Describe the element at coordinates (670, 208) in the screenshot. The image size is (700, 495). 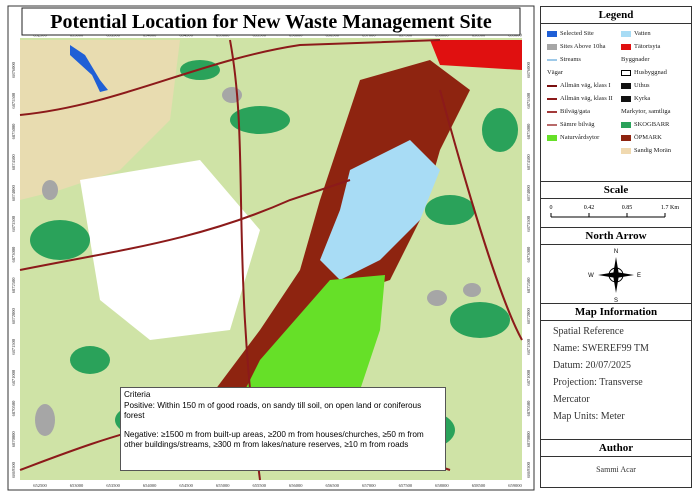
I see `scale-label: 1.7 Km` at that location.